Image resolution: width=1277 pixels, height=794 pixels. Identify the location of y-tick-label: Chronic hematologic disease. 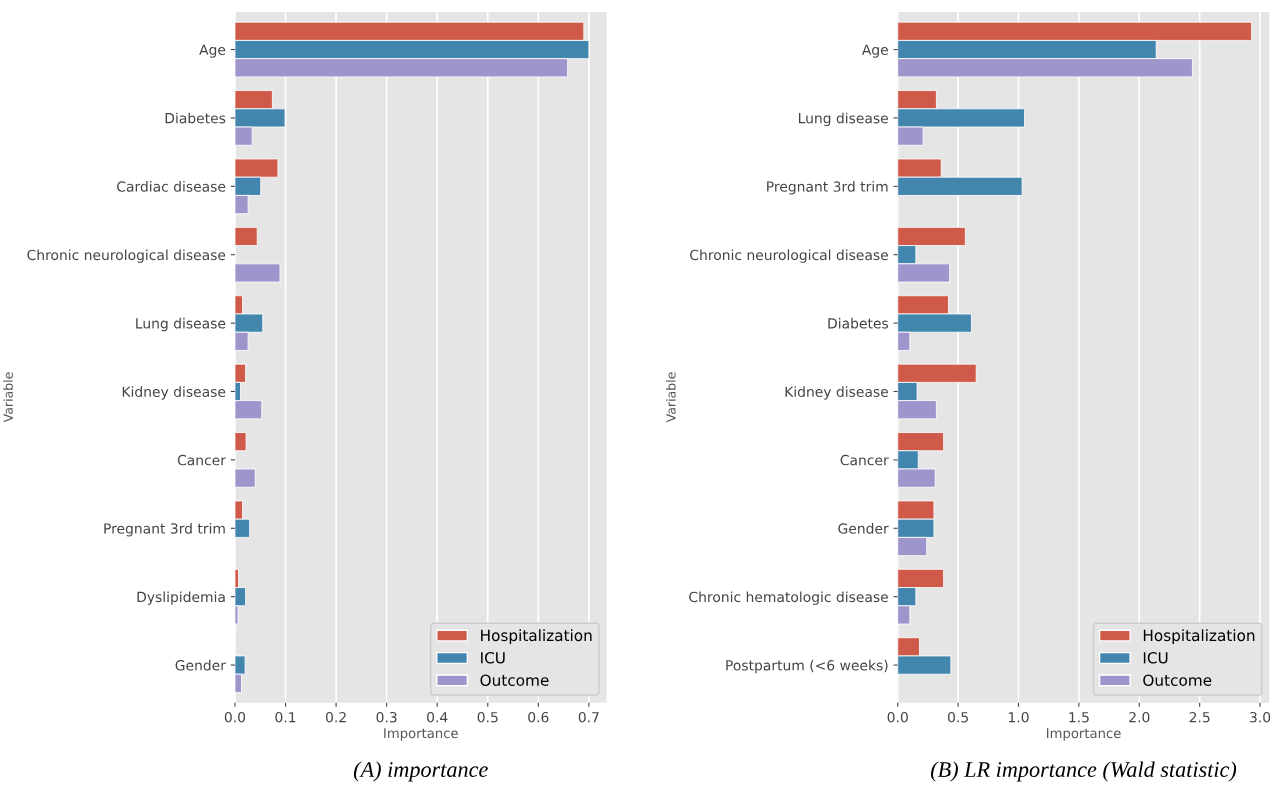
(788, 598).